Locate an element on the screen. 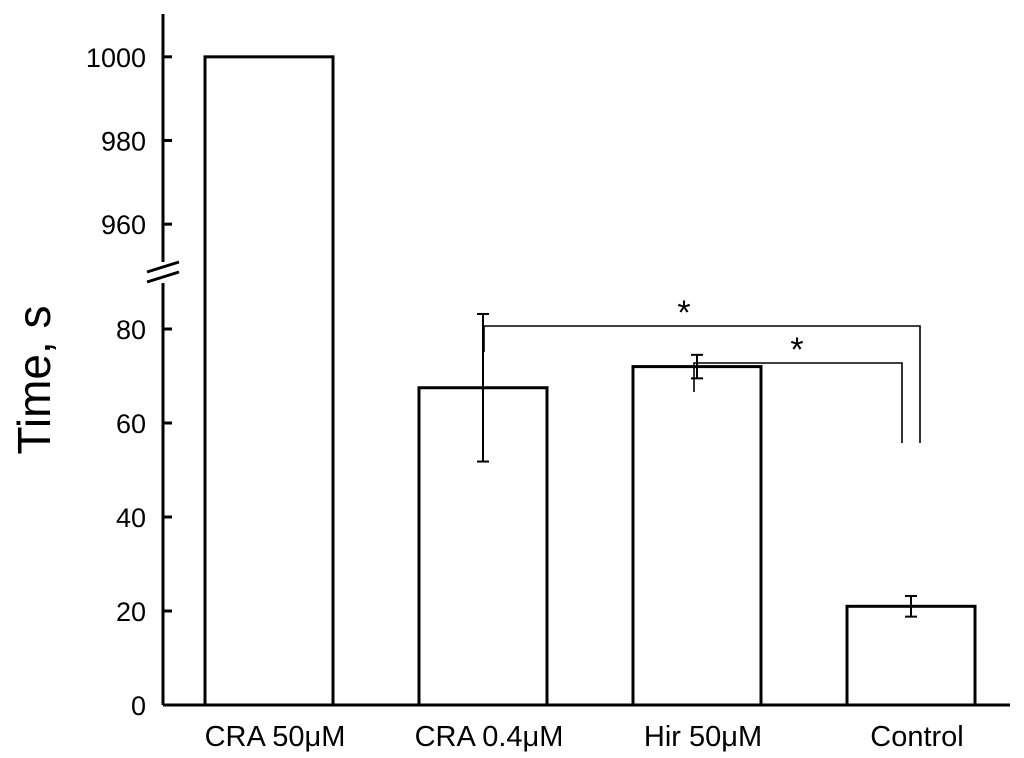  y-axis-title: Time, s is located at coordinates (34, 379).